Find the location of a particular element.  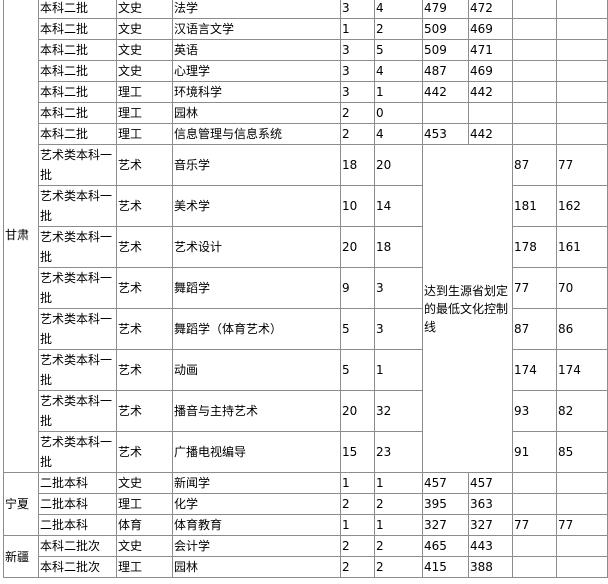

major-cell: 广播电视编导 is located at coordinates (256, 452).